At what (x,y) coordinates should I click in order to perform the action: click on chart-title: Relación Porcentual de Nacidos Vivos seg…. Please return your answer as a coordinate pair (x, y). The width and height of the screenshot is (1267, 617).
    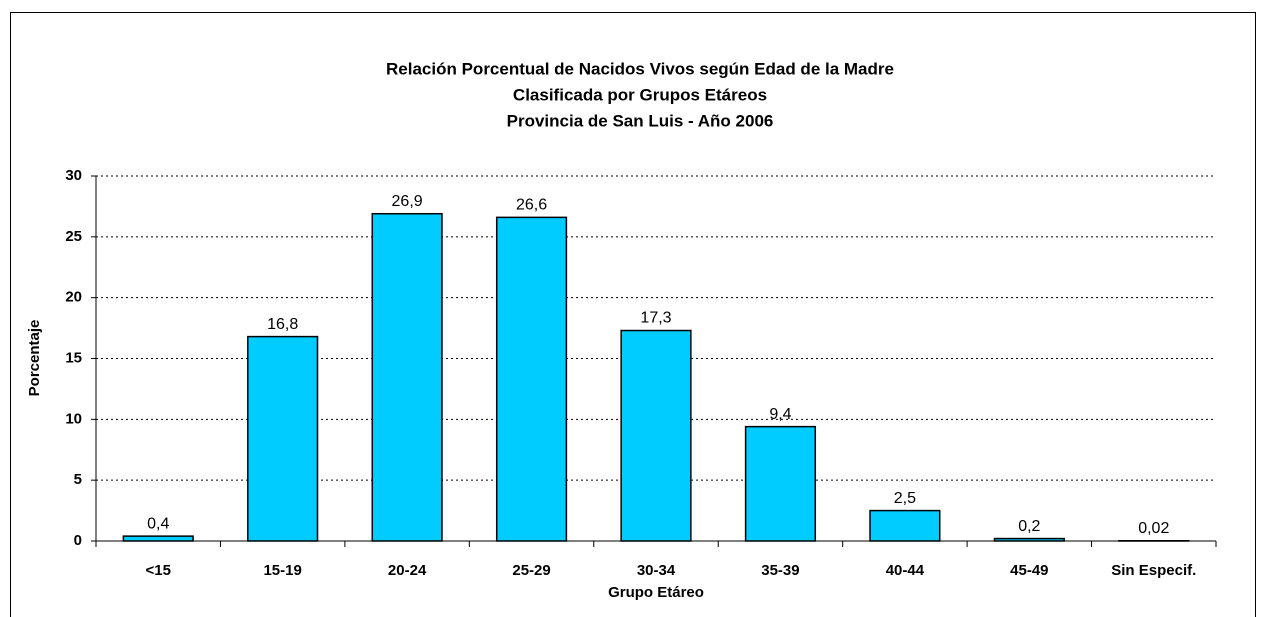
    Looking at the image, I should click on (640, 68).